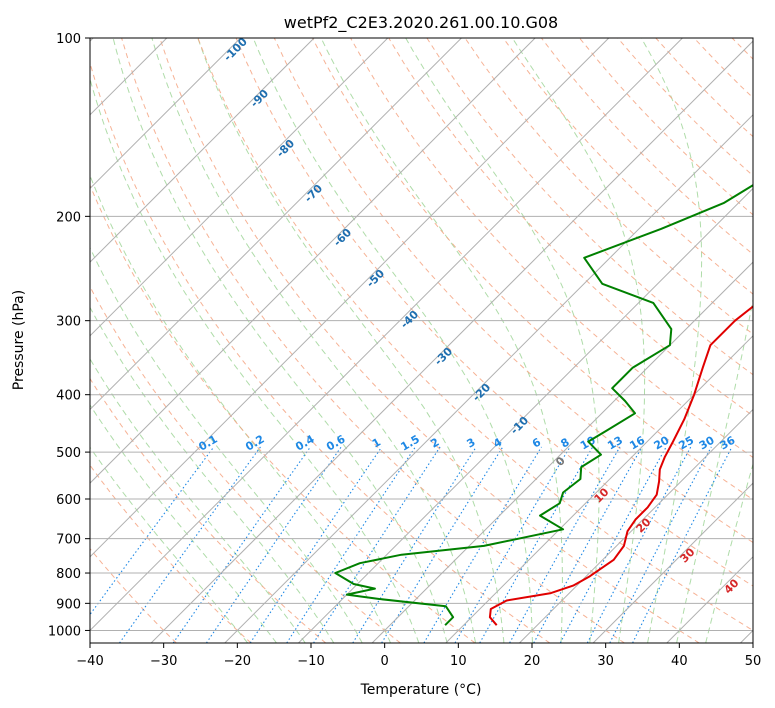  I want to click on y-tick-label: 600, so click(68, 500).